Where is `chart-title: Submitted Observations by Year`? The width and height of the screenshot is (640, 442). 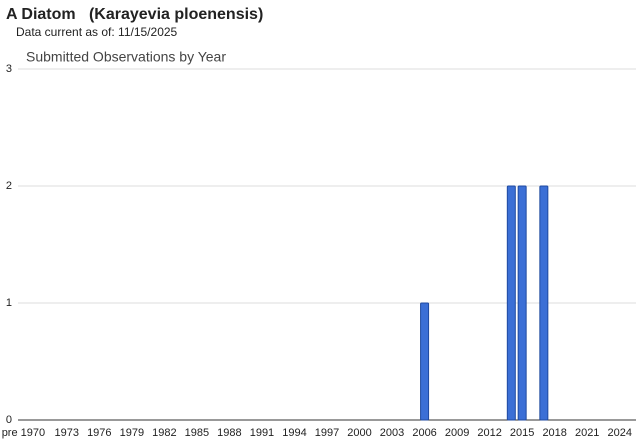
chart-title: Submitted Observations by Year is located at coordinates (126, 57).